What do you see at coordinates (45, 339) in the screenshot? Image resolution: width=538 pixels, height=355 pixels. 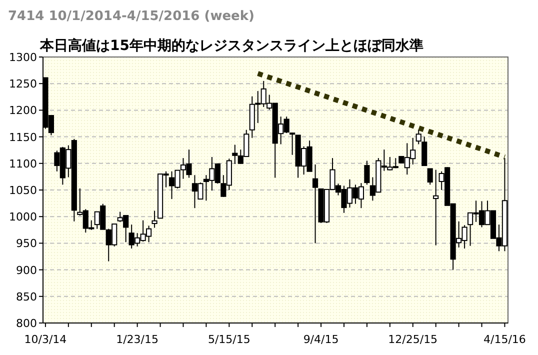 I see `x-tick-label: 10/3/14` at bounding box center [45, 339].